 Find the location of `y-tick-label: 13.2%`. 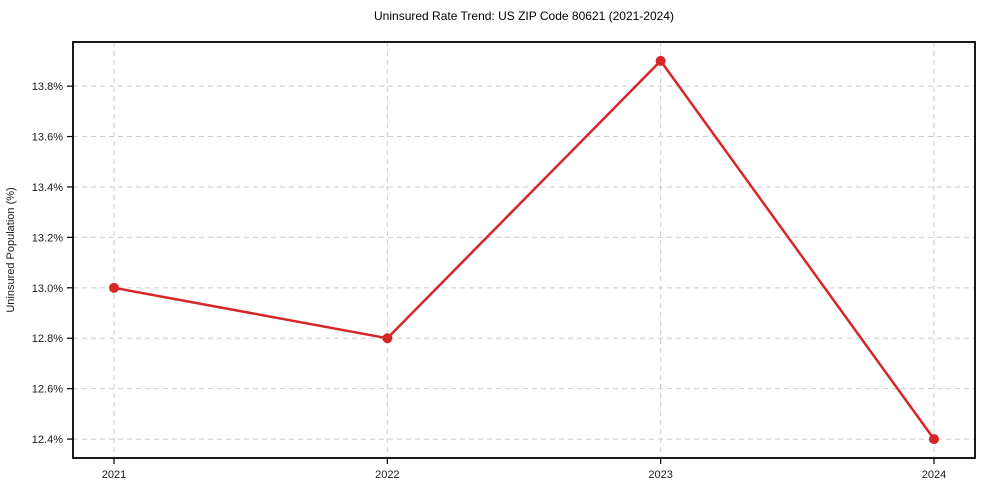

y-tick-label: 13.2% is located at coordinates (47, 238).